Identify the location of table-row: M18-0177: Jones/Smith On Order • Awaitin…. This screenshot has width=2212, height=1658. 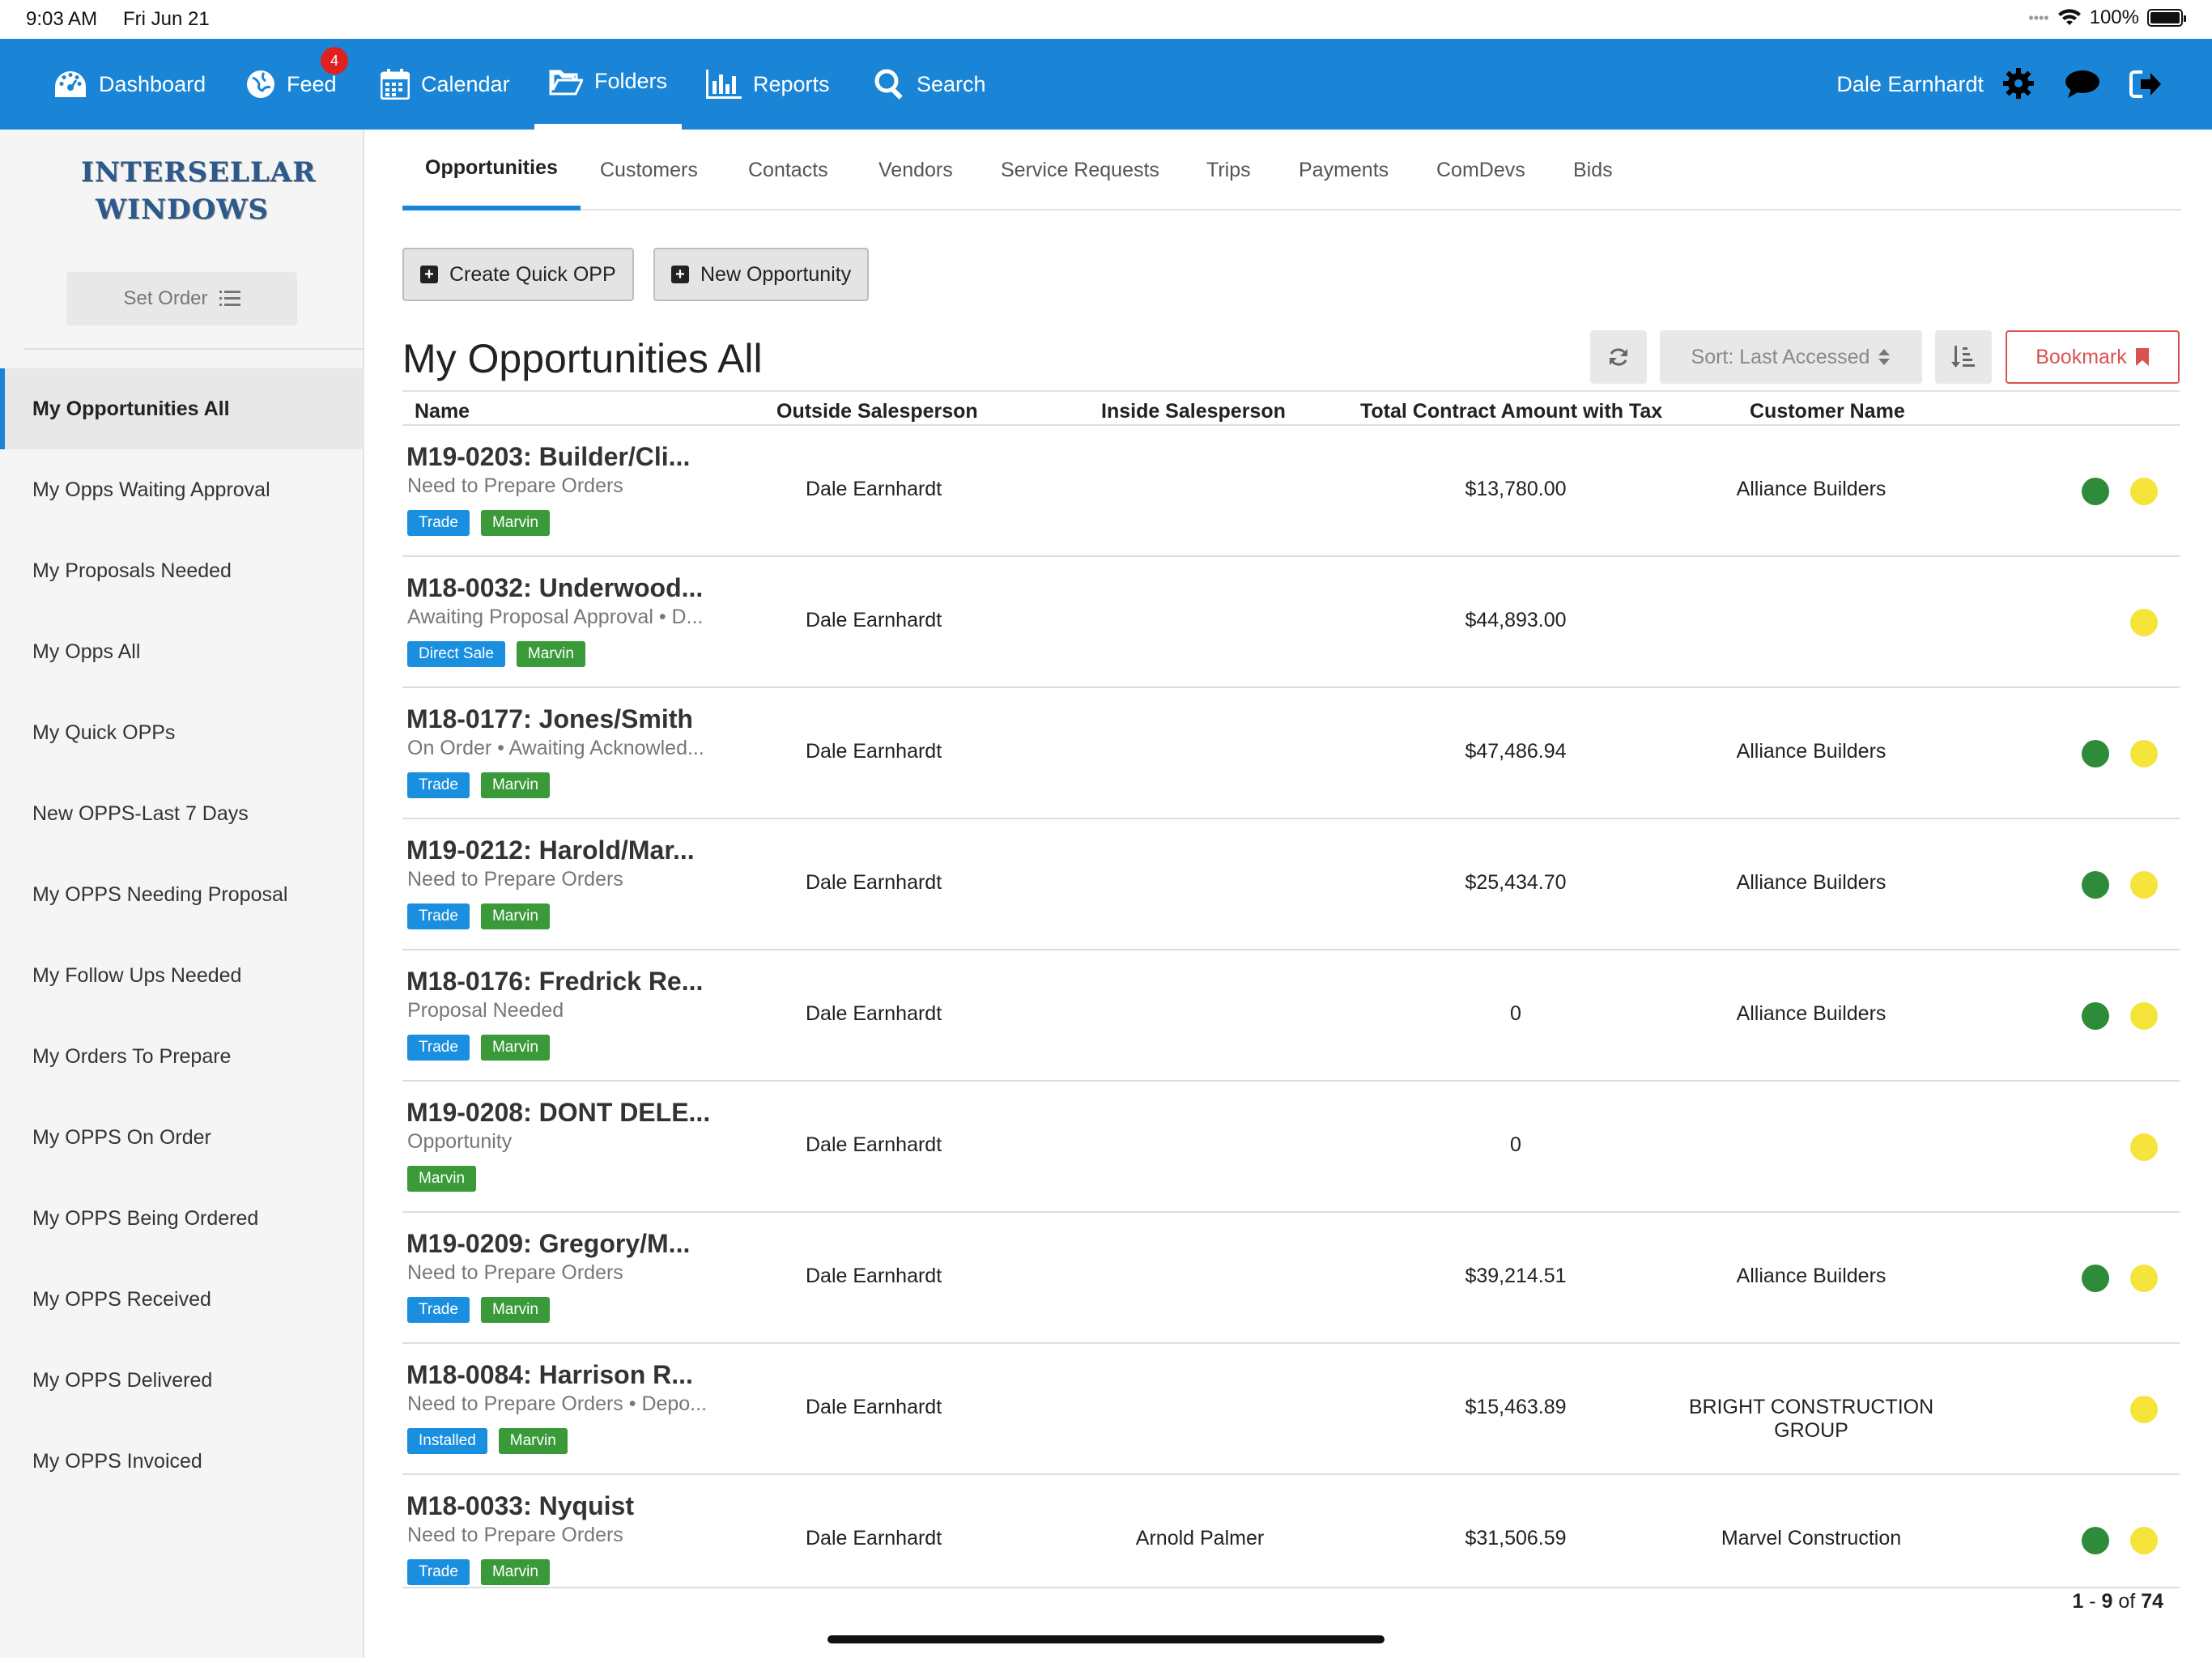
(1291, 753).